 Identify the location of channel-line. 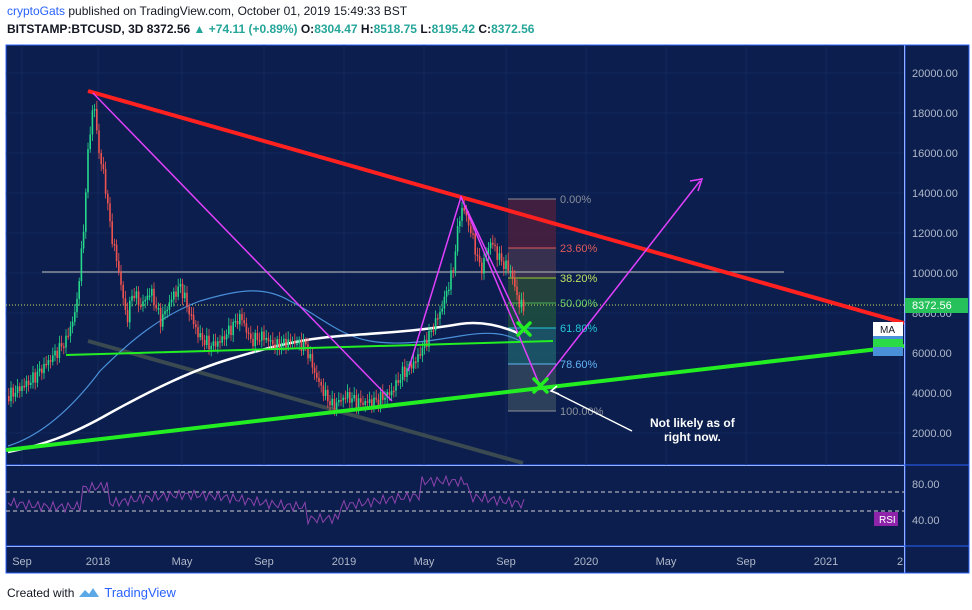
(305, 402).